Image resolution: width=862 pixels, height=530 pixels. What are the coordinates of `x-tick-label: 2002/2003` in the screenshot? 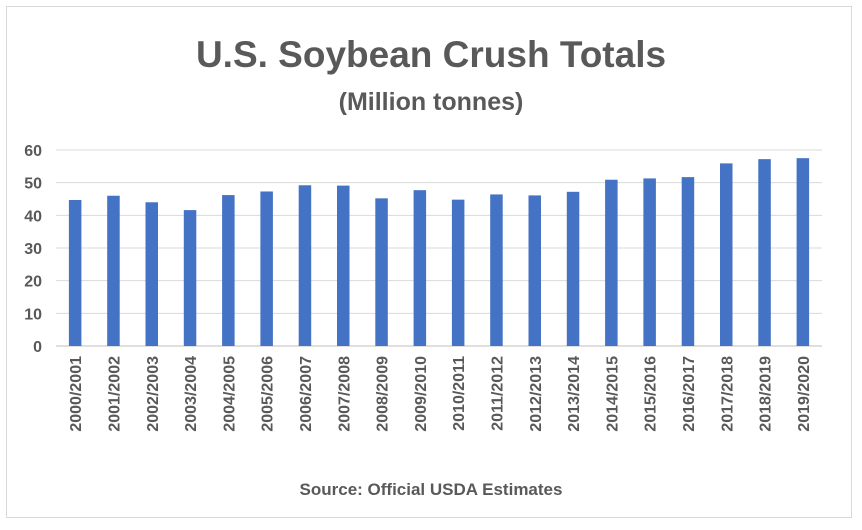 It's located at (153, 394).